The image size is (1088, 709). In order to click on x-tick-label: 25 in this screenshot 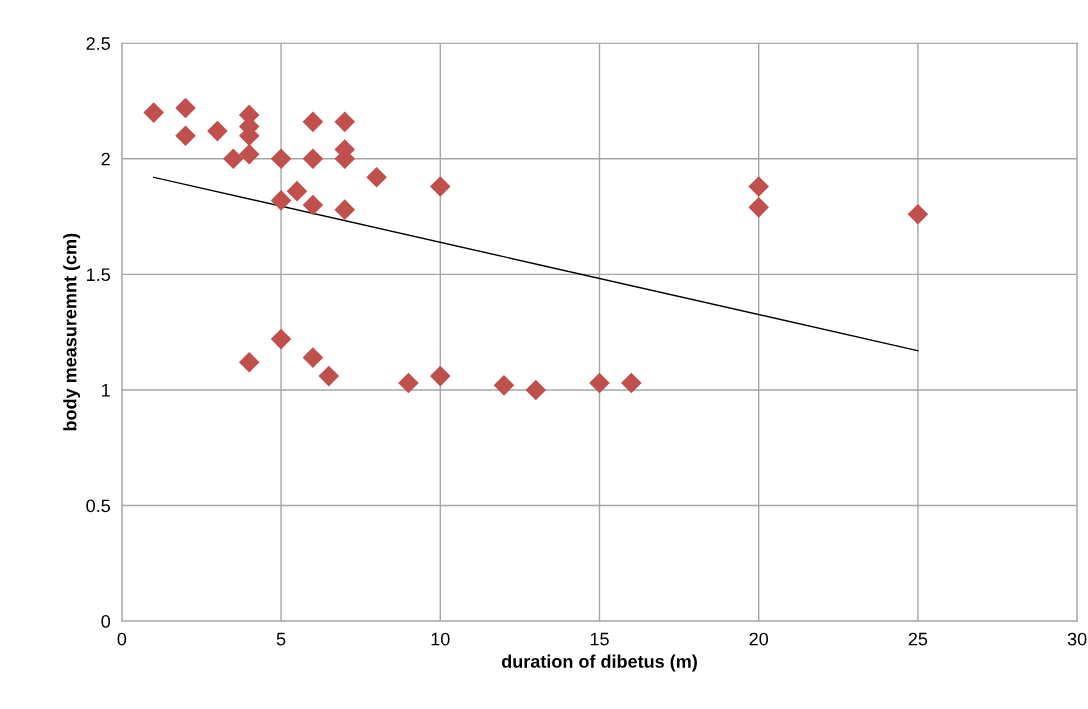, I will do `click(918, 639)`.